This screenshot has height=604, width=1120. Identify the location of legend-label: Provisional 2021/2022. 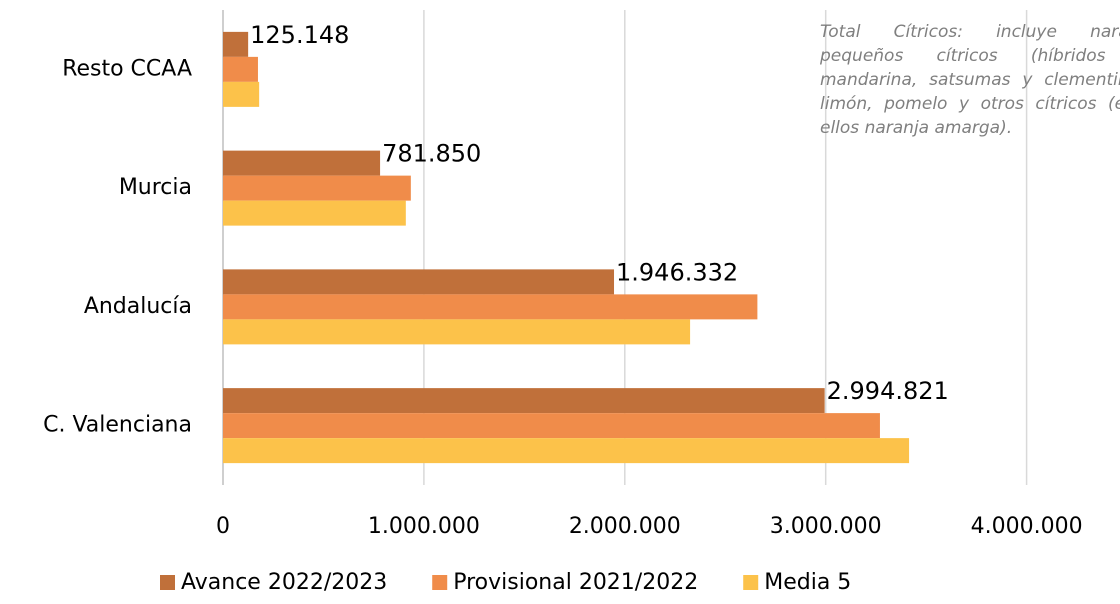
(575, 582).